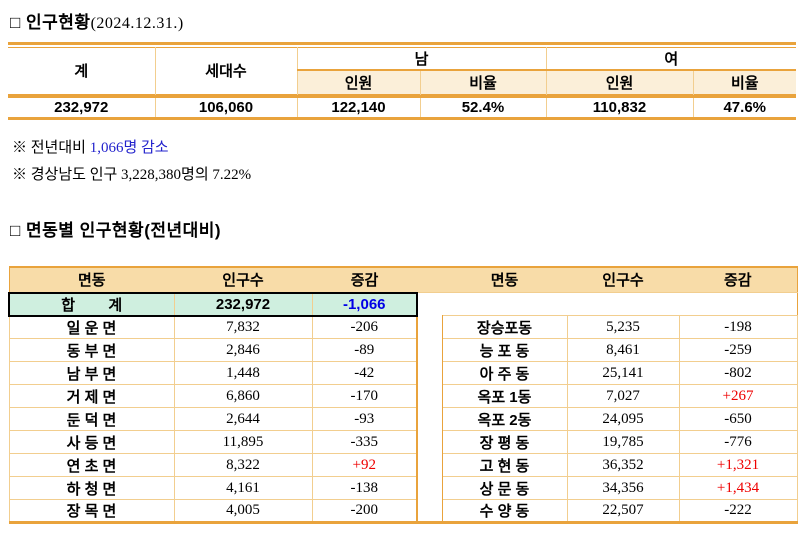 This screenshot has height=537, width=804. What do you see at coordinates (91, 279) in the screenshot?
I see `header-district-left: 면동` at bounding box center [91, 279].